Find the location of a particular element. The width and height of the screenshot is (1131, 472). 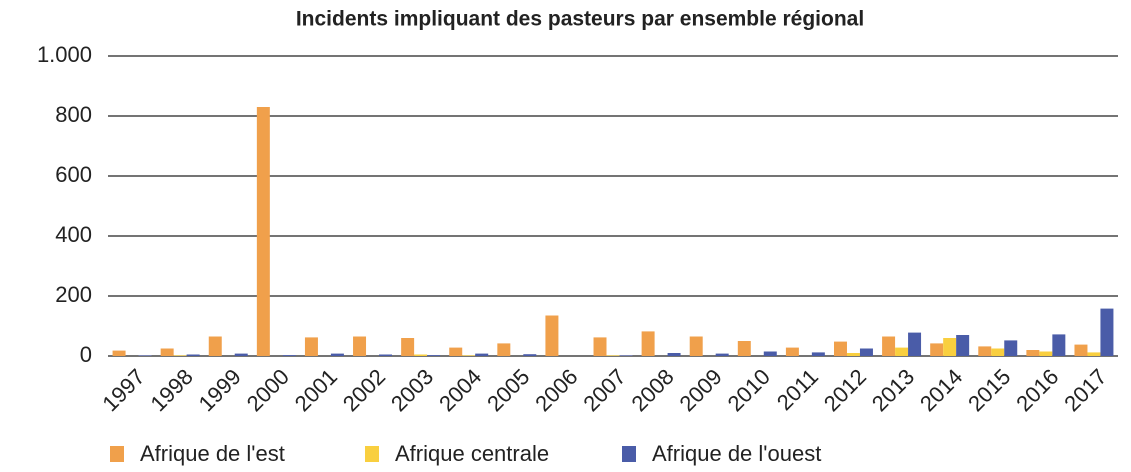

x-tick-label: 2009 is located at coordinates (701, 390).